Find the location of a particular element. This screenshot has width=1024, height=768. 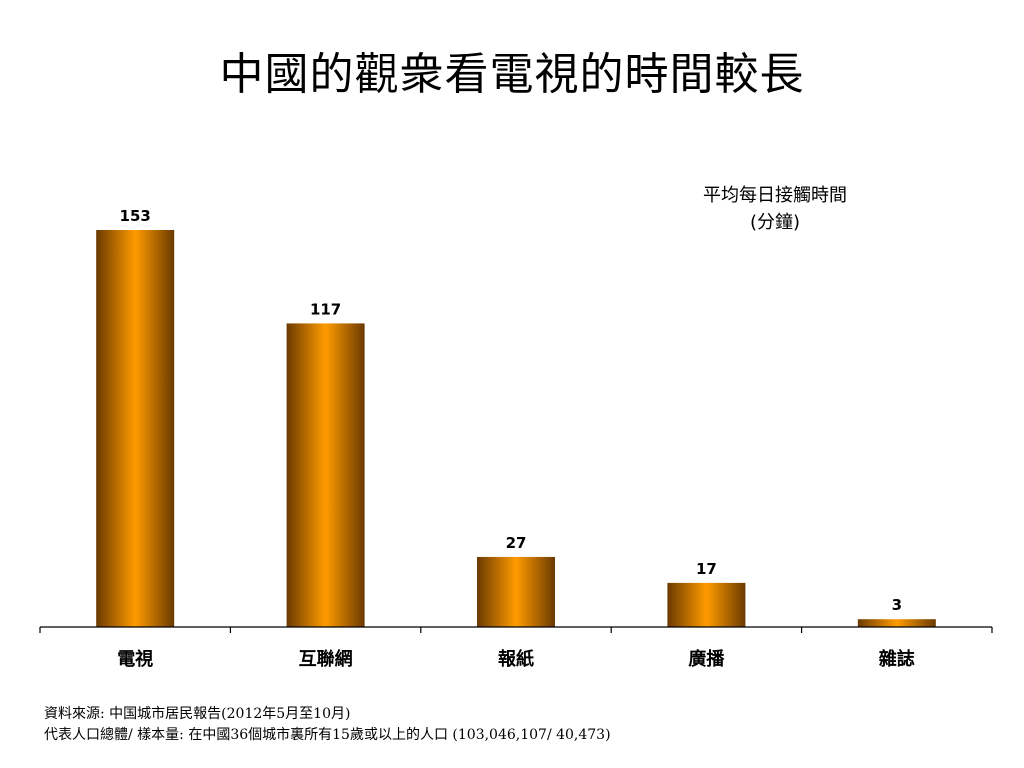

subtitle-line-2: (分鐘) is located at coordinates (775, 222).